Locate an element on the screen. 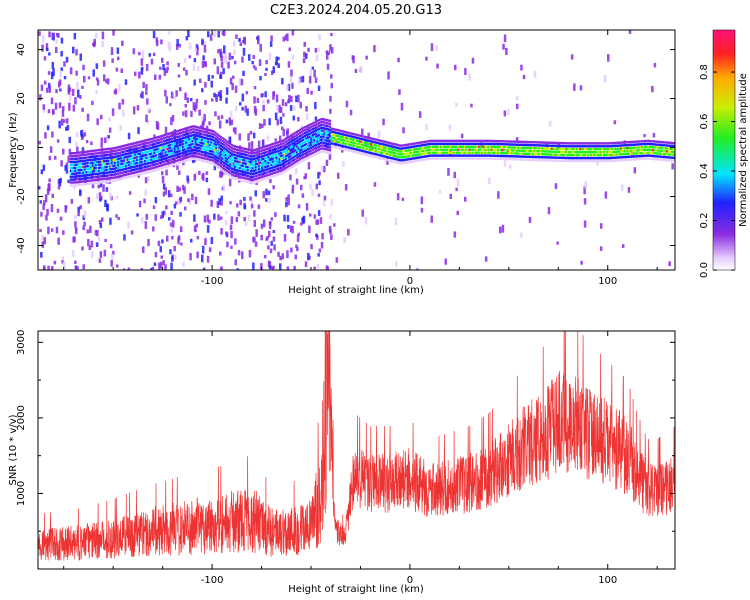 The image size is (750, 600). snr-ylabel: SNR (10 * v/v) is located at coordinates (13, 449).